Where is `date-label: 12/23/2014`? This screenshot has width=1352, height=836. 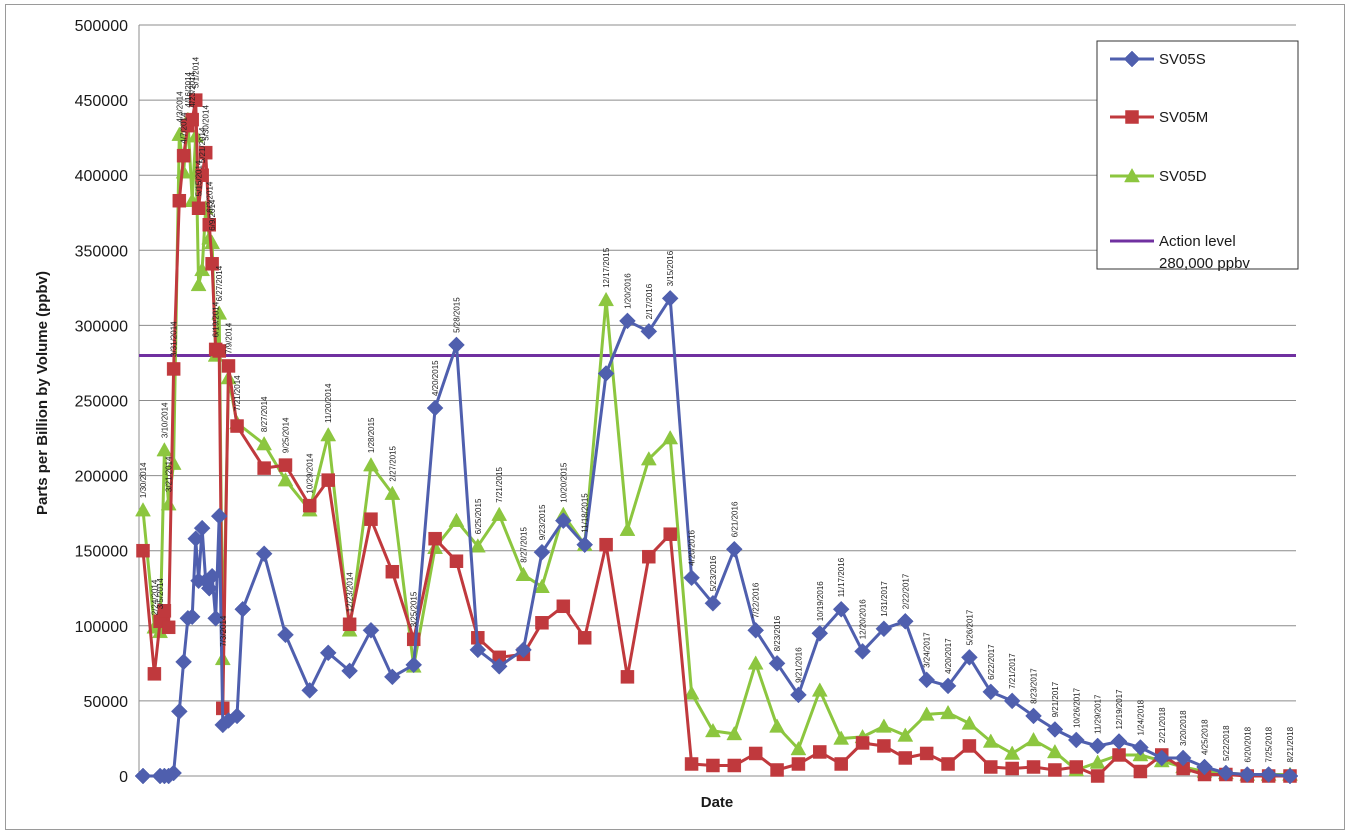
date-label: 12/23/2014 is located at coordinates (350, 592).